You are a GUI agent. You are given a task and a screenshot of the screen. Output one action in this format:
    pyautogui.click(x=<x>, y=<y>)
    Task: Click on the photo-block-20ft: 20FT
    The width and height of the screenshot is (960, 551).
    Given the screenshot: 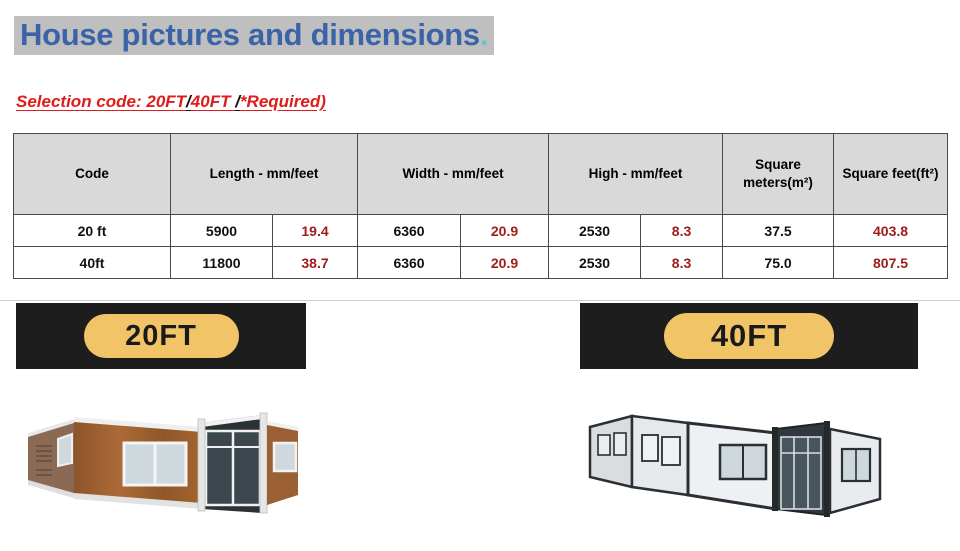 What is the action you would take?
    pyautogui.click(x=161, y=413)
    